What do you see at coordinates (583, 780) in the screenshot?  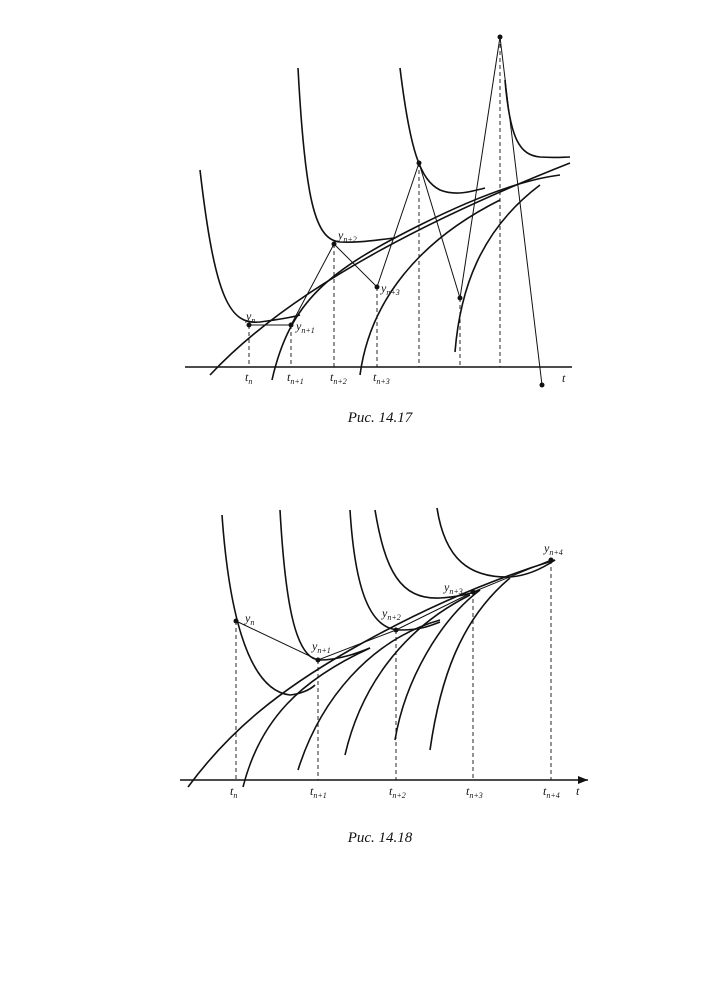 I see `axis-arrow` at bounding box center [583, 780].